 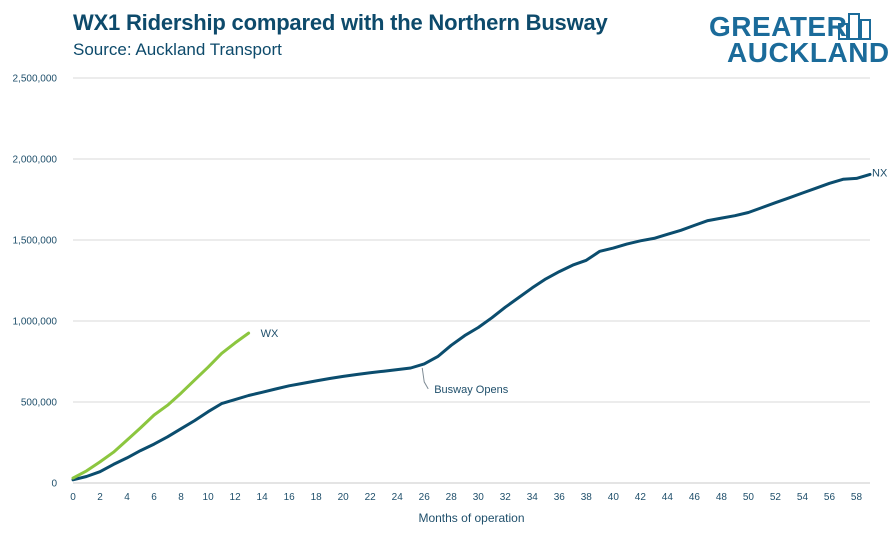 What do you see at coordinates (749, 497) in the screenshot?
I see `x-tick-label: 50` at bounding box center [749, 497].